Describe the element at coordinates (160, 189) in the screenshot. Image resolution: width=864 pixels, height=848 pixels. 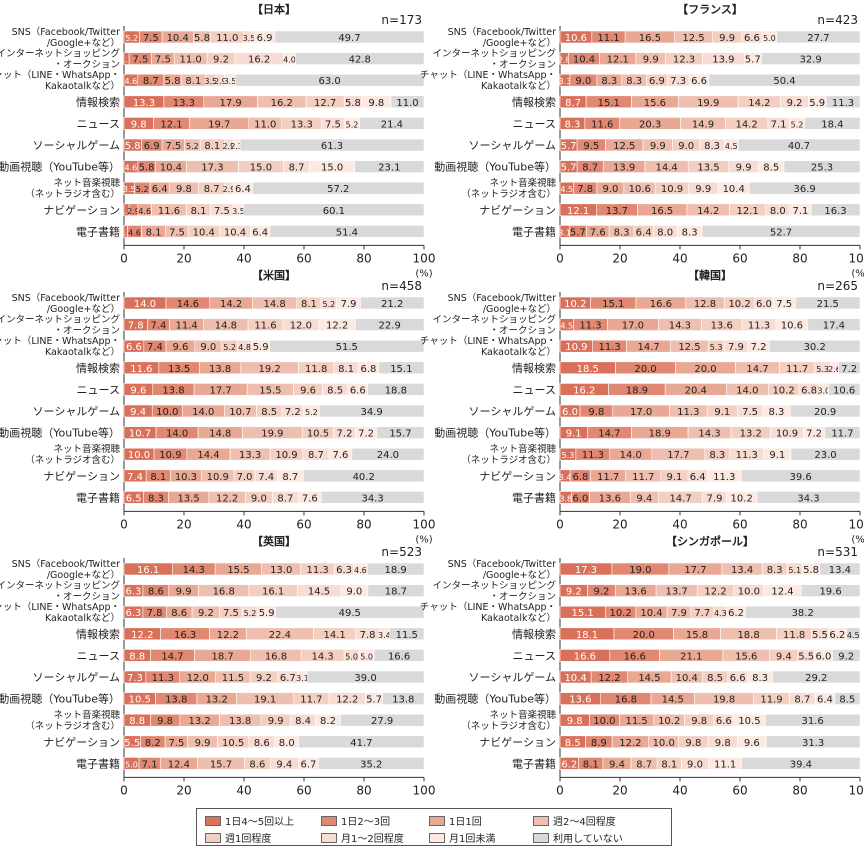
I see `data-label: 6.4` at that location.